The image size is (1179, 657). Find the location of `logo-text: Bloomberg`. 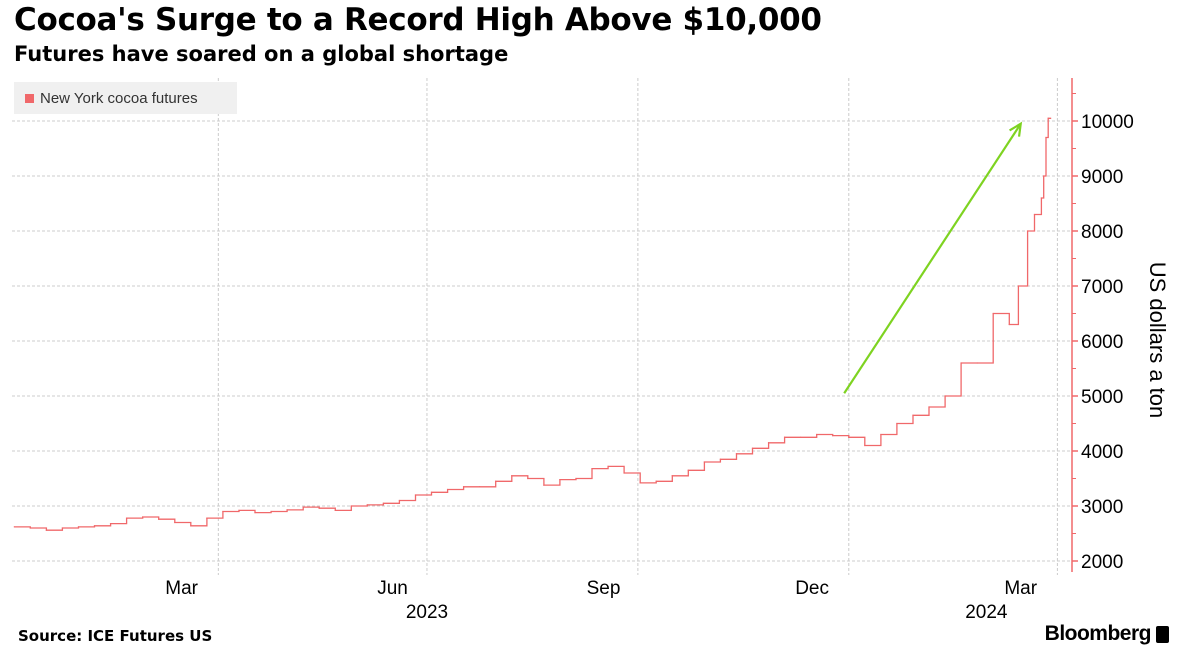

logo-text: Bloomberg is located at coordinates (1098, 633).